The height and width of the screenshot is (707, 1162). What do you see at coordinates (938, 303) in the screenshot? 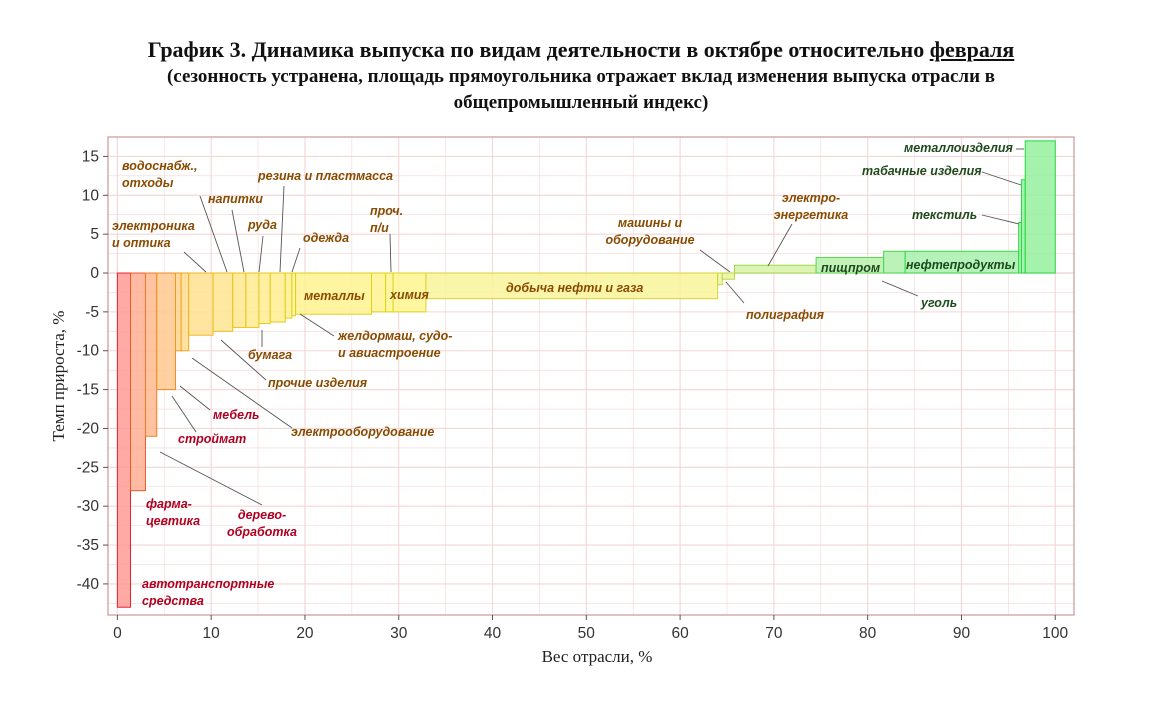
I see `sector-label: уголь` at bounding box center [938, 303].